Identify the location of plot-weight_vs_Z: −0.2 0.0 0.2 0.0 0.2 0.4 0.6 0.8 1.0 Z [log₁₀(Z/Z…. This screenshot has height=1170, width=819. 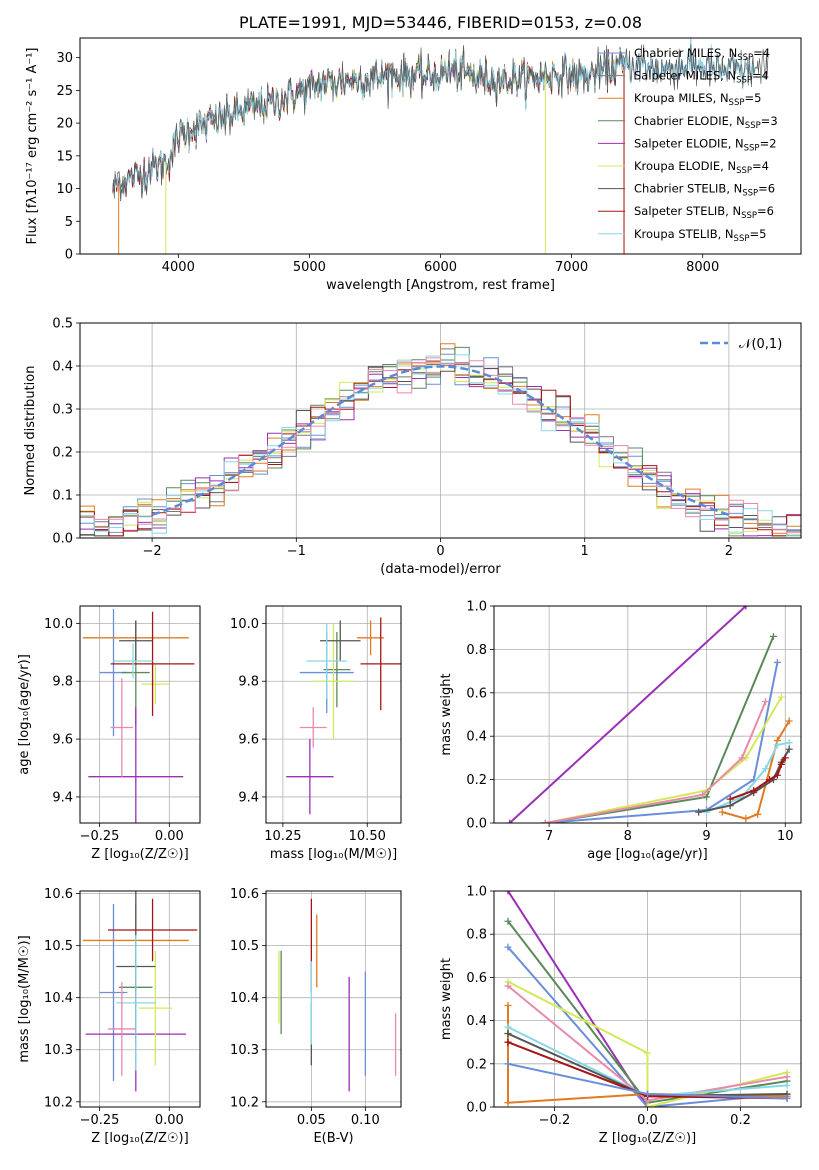
(620, 1015).